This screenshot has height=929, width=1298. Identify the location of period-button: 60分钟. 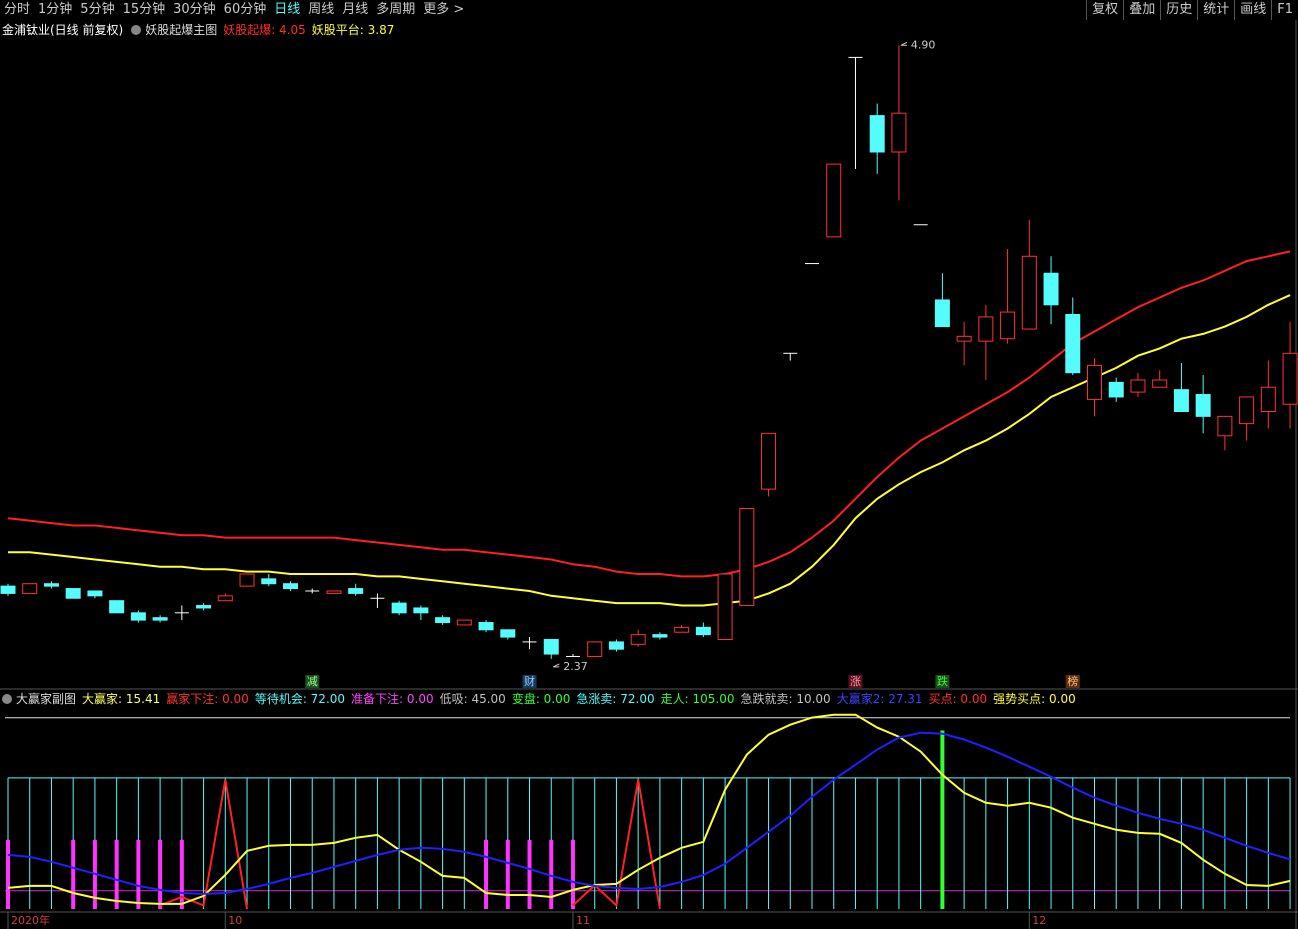
(245, 9).